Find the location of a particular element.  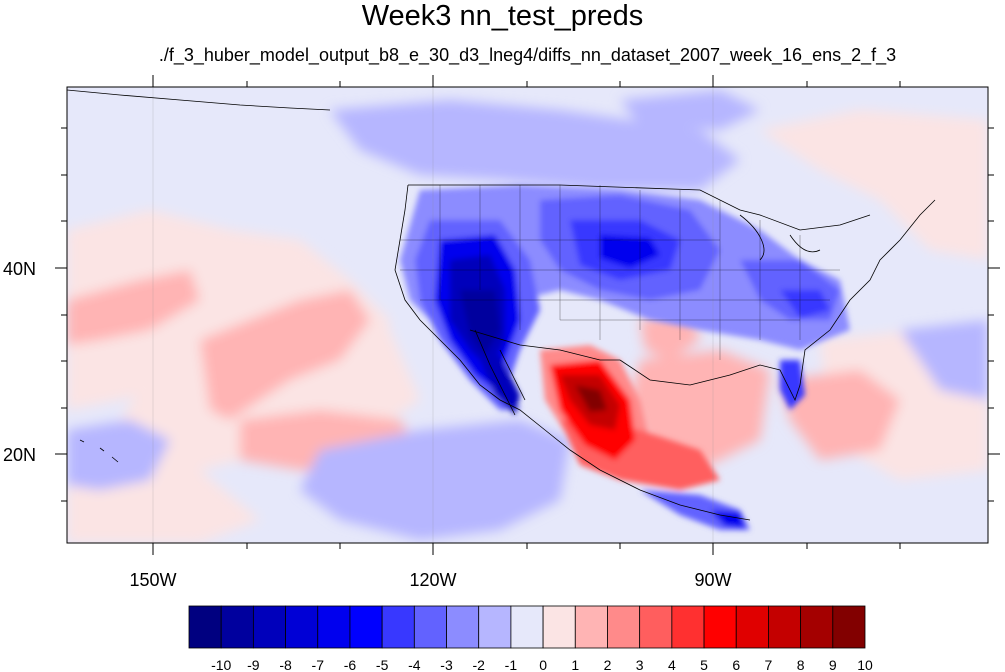

colorbar-label: -3 is located at coordinates (446, 664).